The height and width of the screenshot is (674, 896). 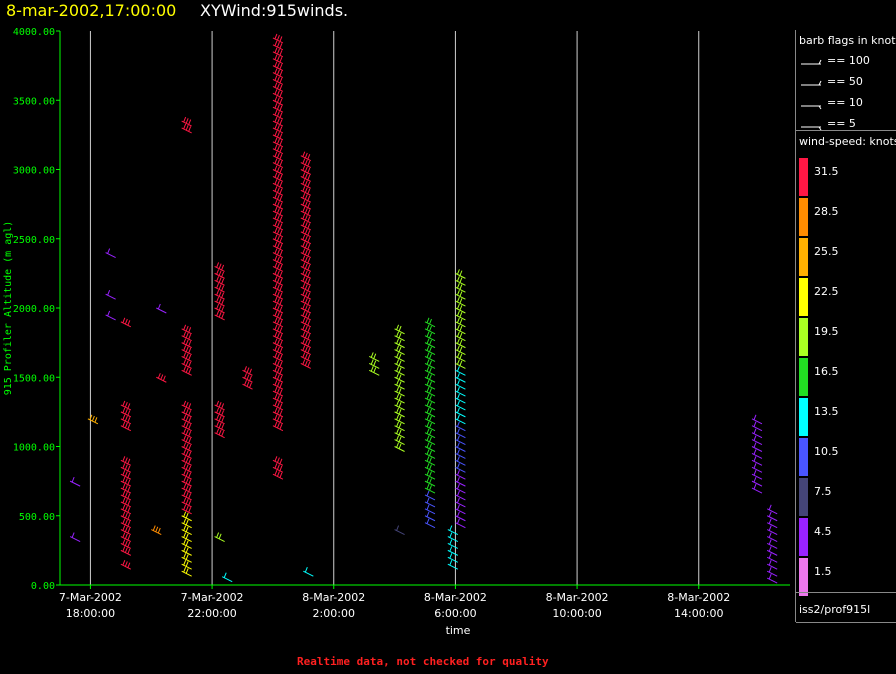 What do you see at coordinates (847, 141) in the screenshot?
I see `speed-legend-title: wind-speed: knots` at bounding box center [847, 141].